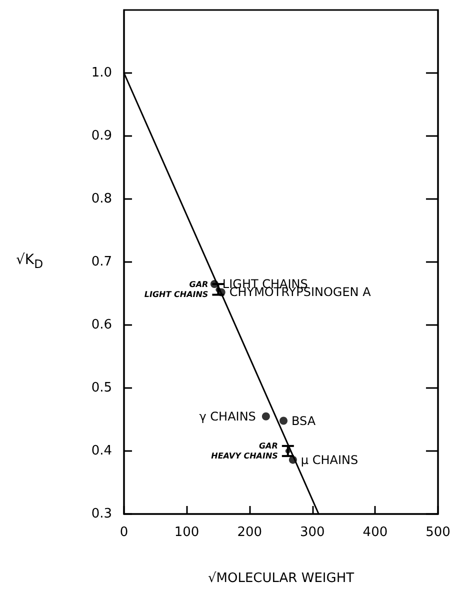 The image size is (456, 604). Describe the element at coordinates (30, 261) in the screenshot. I see `y-axis-title: √K$_{D}$` at that location.